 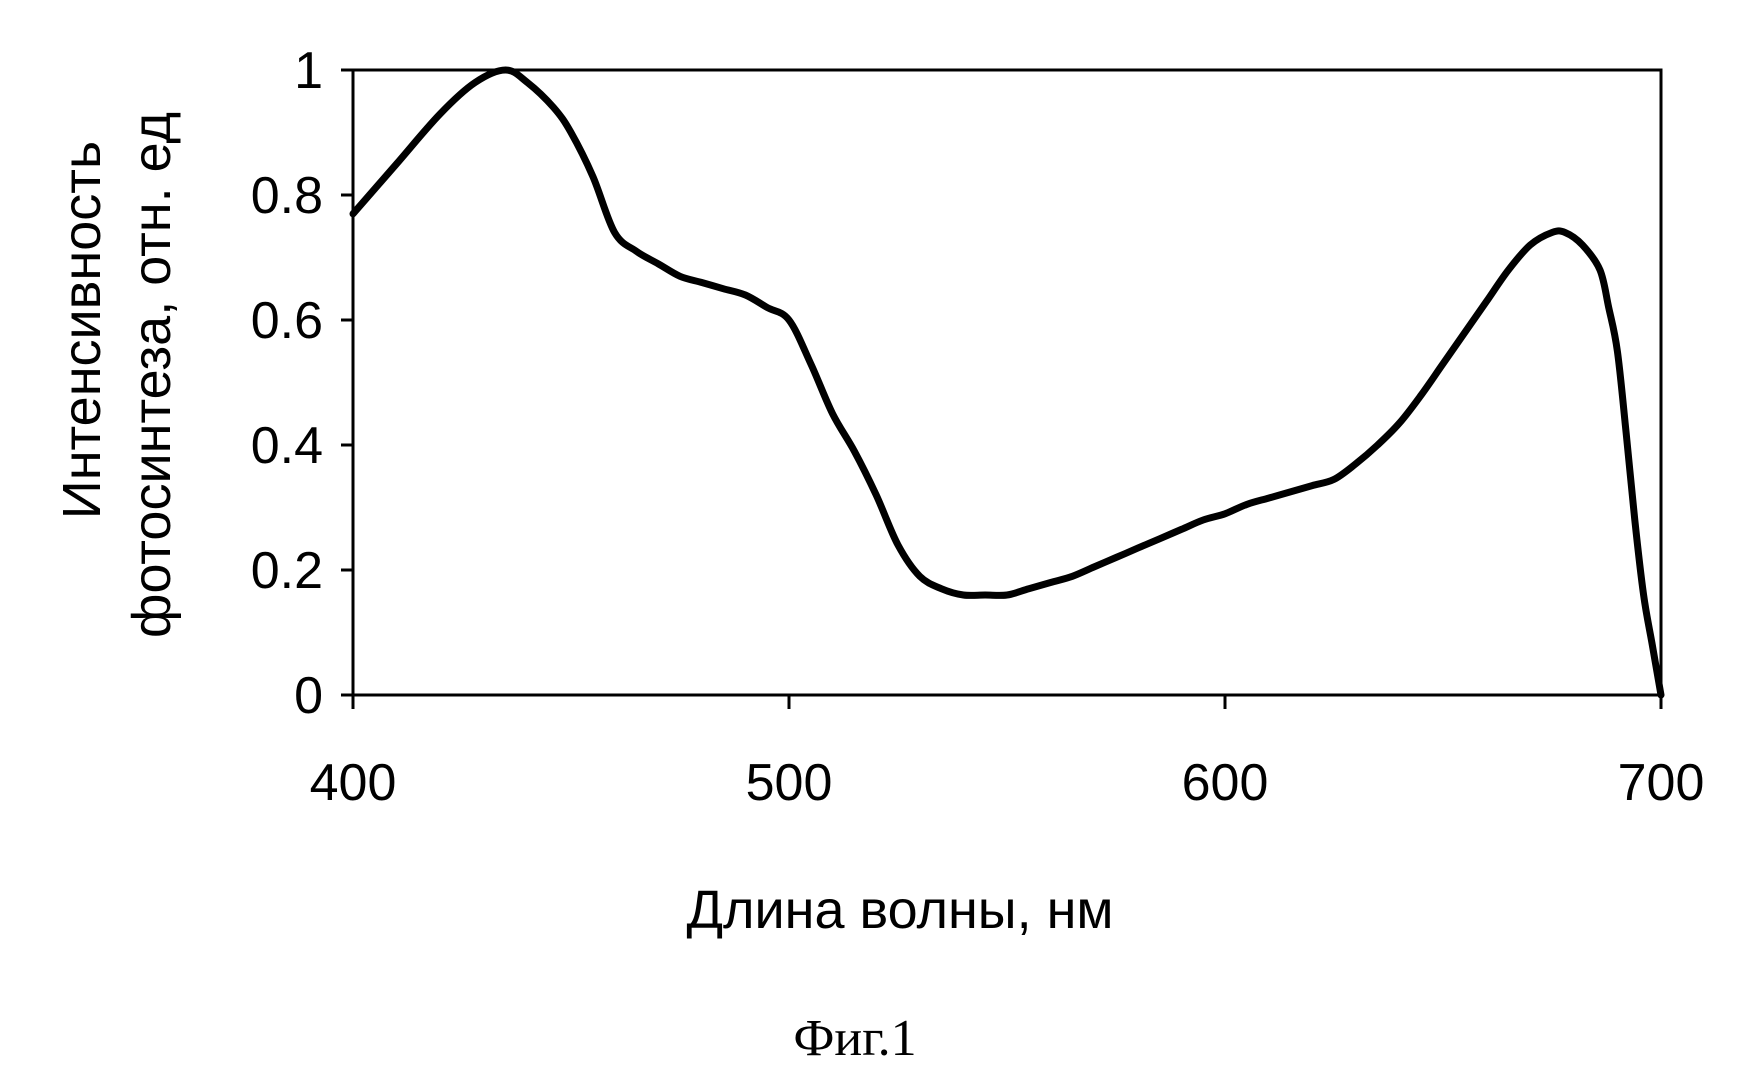 What do you see at coordinates (1661, 783) in the screenshot?
I see `x-tick-label: 700` at bounding box center [1661, 783].